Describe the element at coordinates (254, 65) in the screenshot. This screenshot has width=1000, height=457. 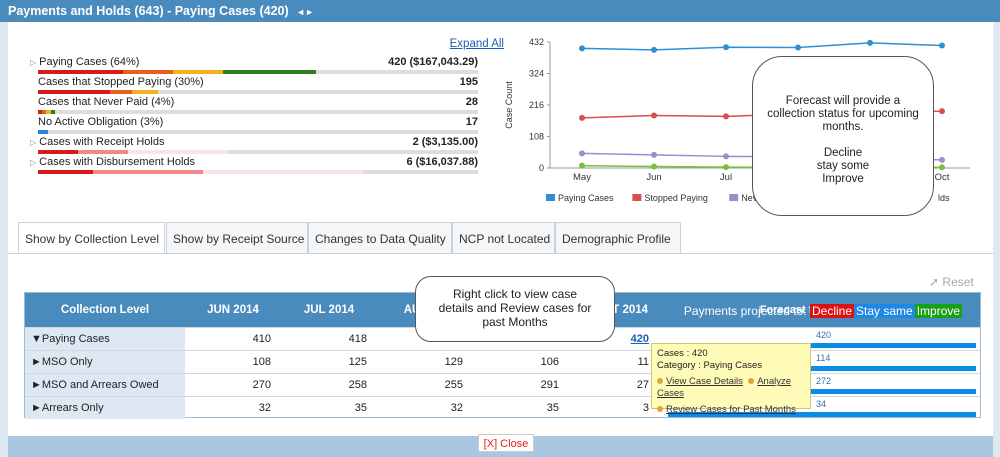
I see `summary-row: ▷ Paying Cases (64%) 420 ($167,043.29)` at that location.